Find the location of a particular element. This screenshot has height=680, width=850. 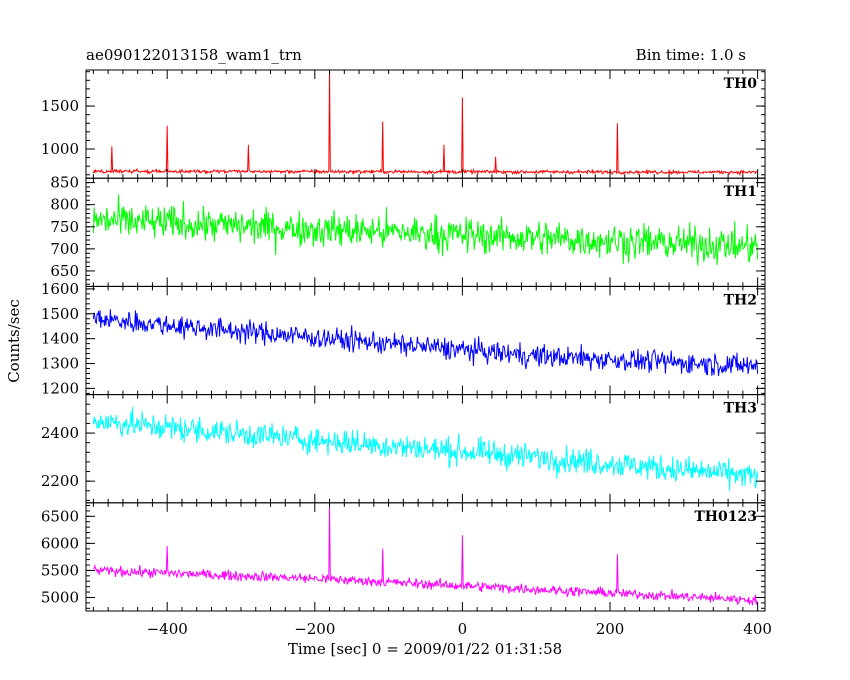

chart-title: ae090122013158_wam1_trn is located at coordinates (194, 55).